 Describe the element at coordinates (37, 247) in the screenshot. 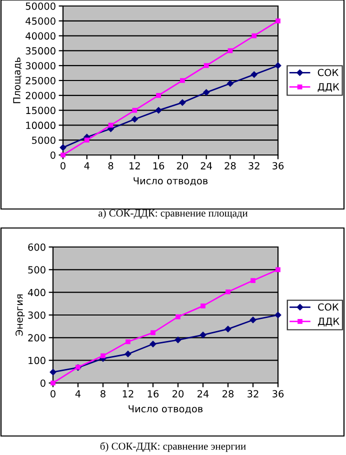

I see `y-tick-label: 600` at that location.